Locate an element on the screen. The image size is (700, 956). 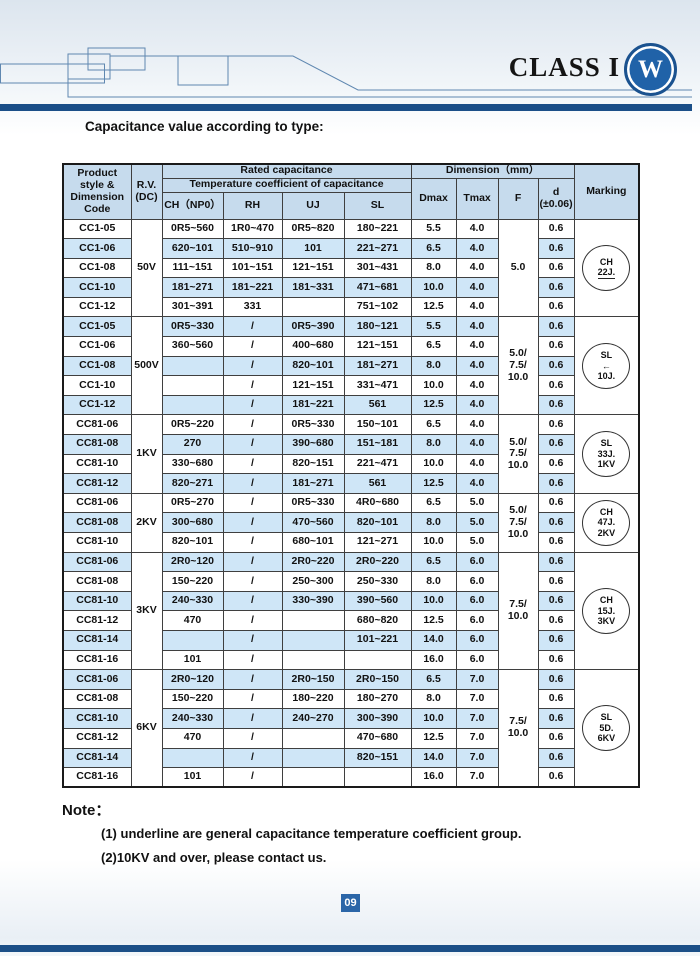
cell-product-code: CC1-06 is located at coordinates (97, 346).